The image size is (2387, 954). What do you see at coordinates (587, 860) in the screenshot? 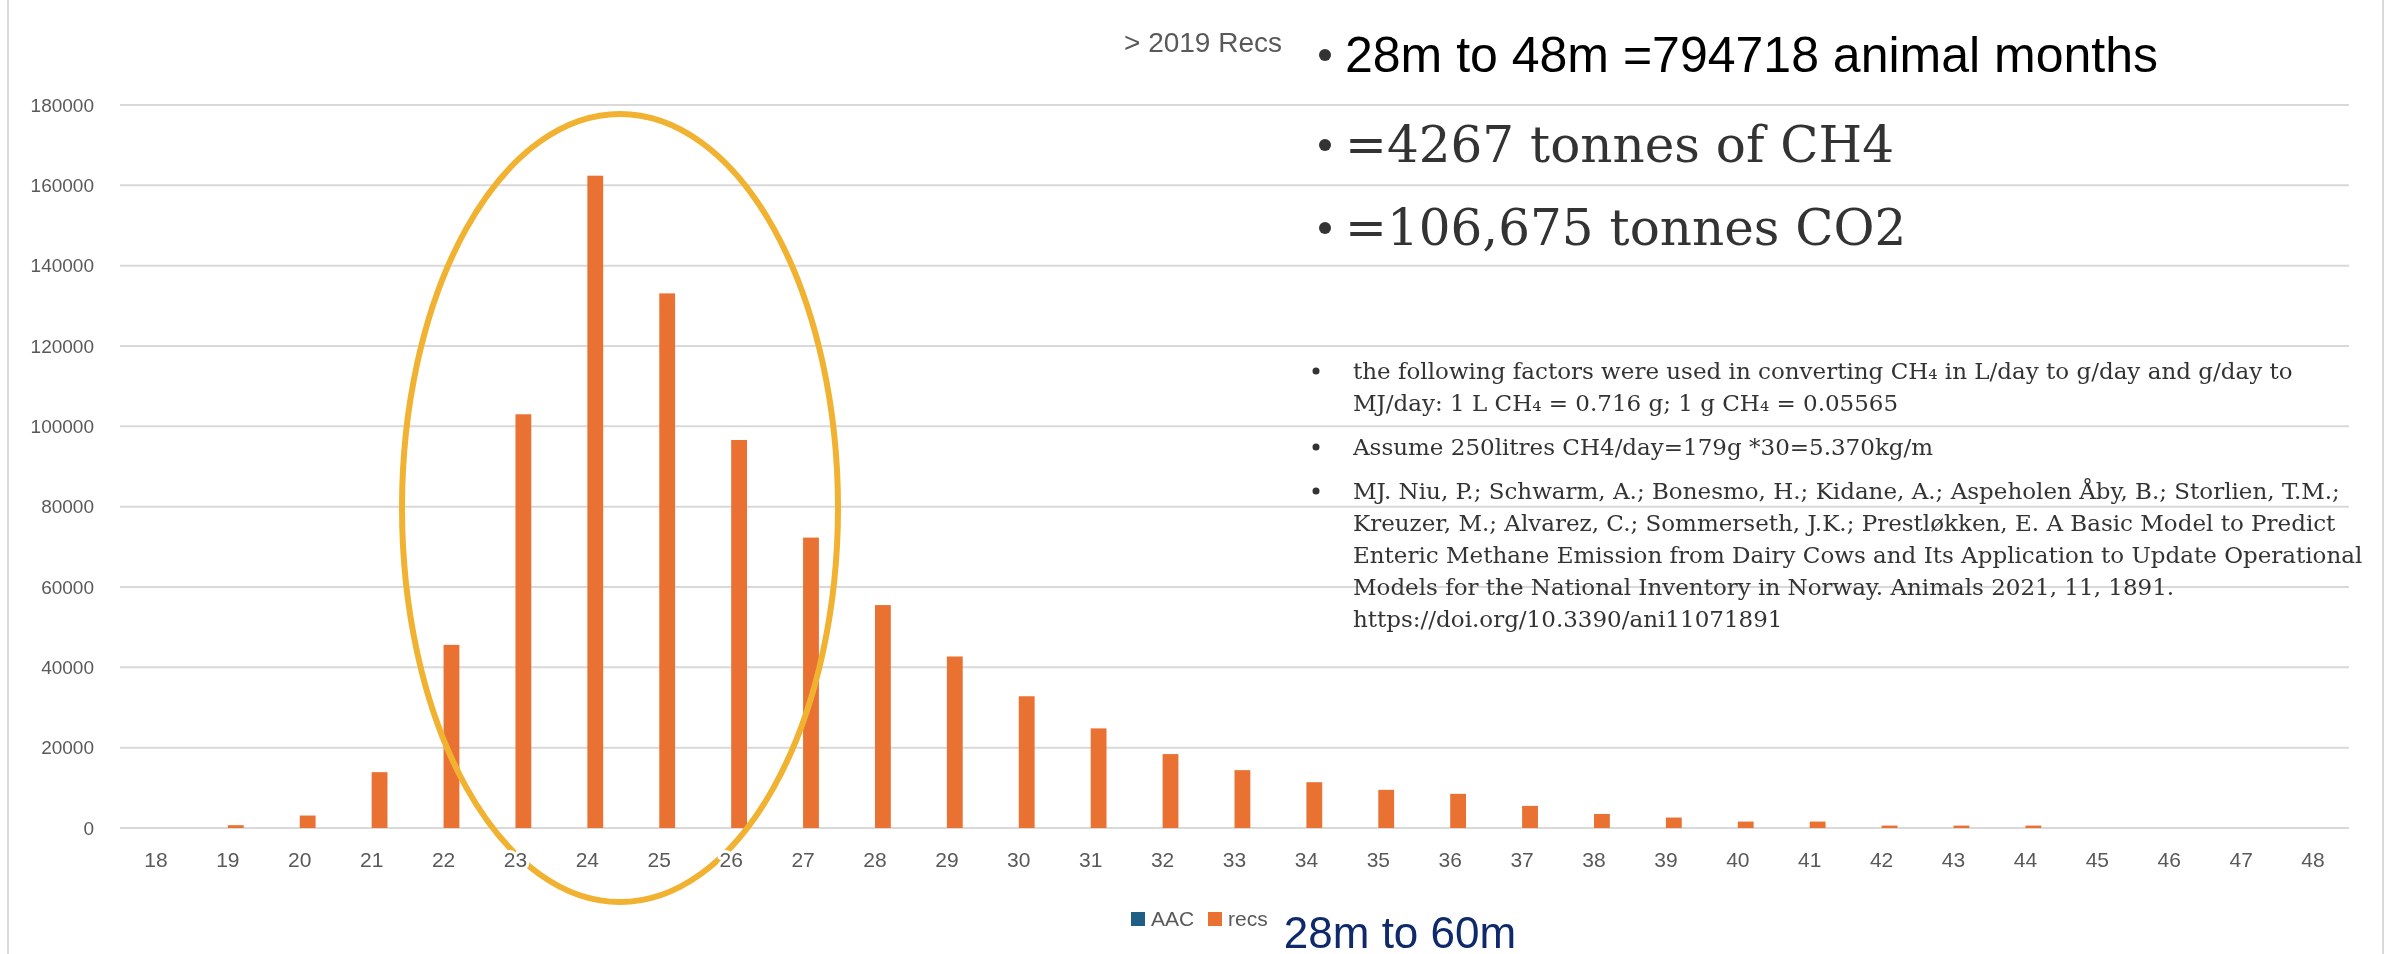
I see `x-tick-label: 24` at bounding box center [587, 860].